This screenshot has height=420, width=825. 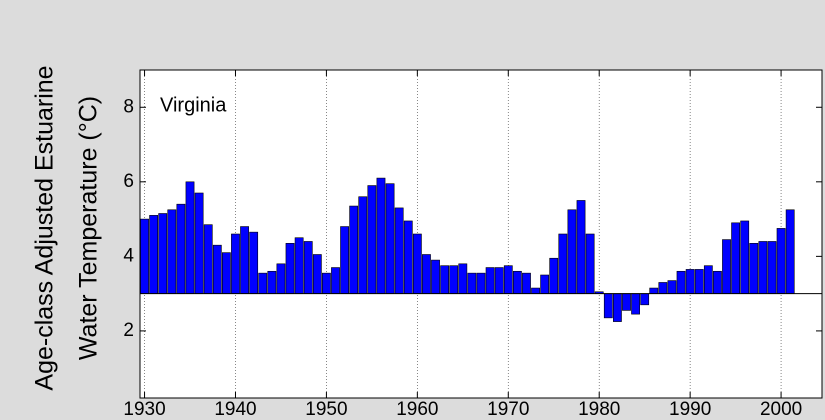 I want to click on y-axis-label: Water Temperature (°C), so click(x=89, y=228).